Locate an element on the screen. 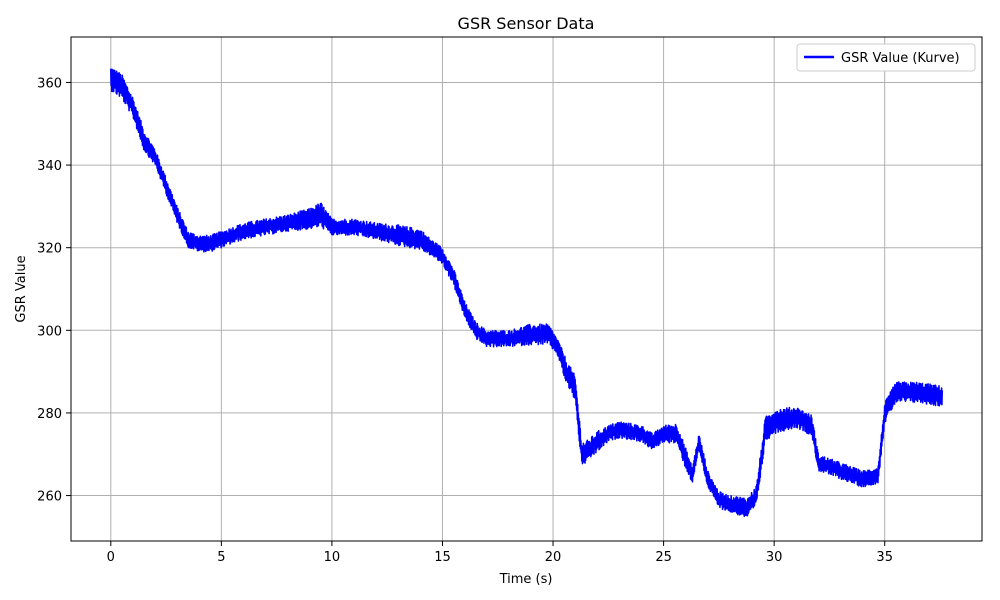 This screenshot has height=600, width=1000. x-tick-label: 35 is located at coordinates (884, 557).